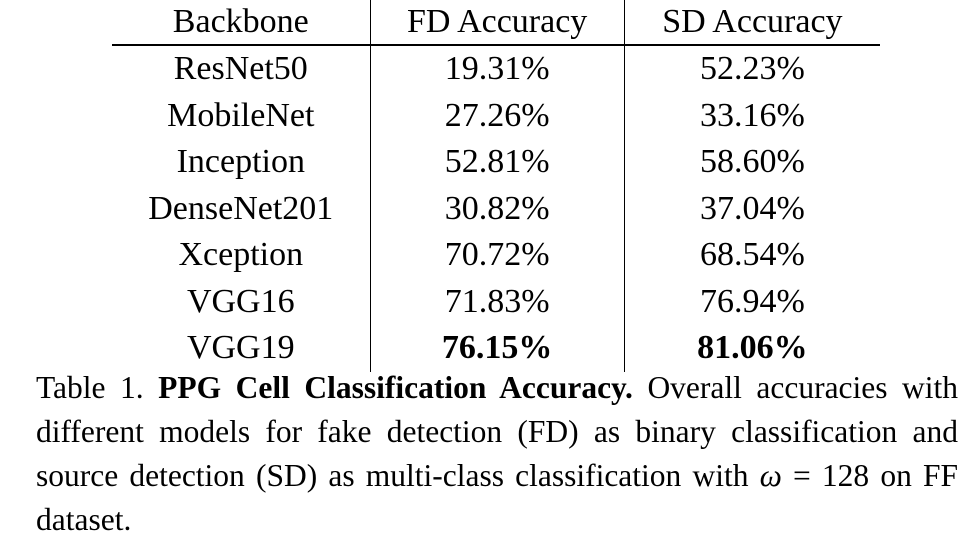 Image resolution: width=978 pixels, height=542 pixels. I want to click on cell-sd-accuracy-best: 81.06%, so click(751, 348).